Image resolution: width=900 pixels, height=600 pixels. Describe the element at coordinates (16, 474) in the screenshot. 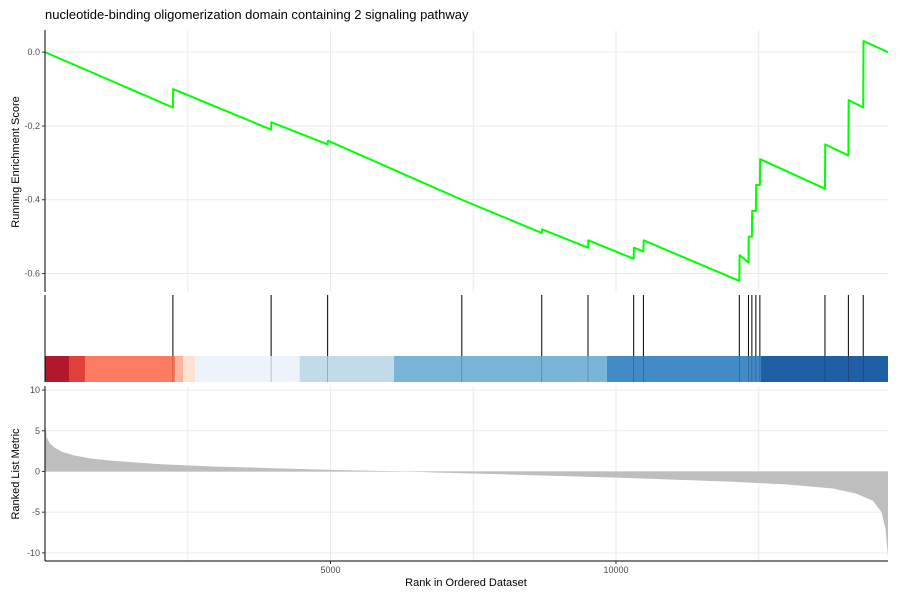

I see `y-axis-title-metric: Ranked List Metric` at that location.